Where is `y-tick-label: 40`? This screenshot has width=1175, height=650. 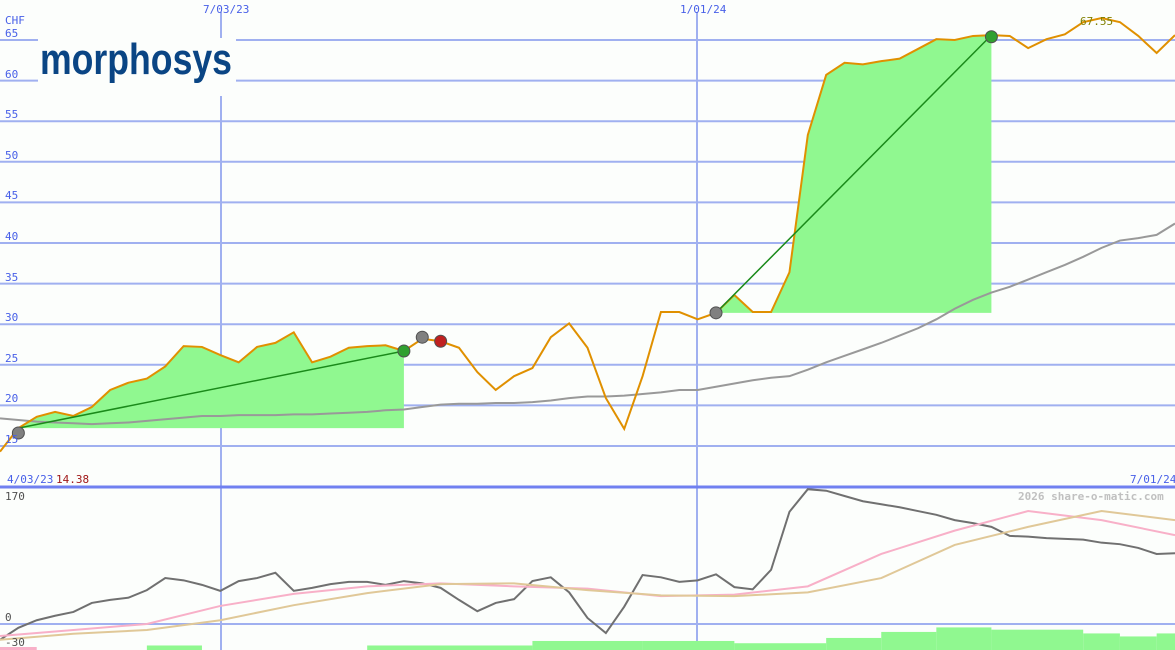 y-tick-label: 40 is located at coordinates (12, 236).